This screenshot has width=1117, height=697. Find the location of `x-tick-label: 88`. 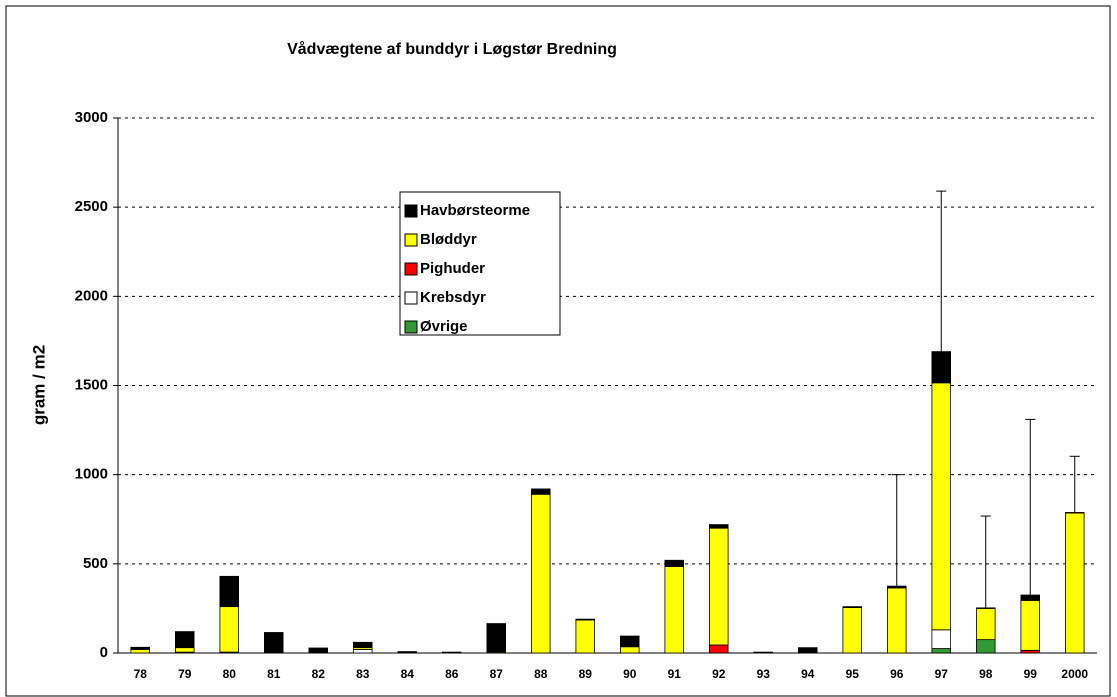

x-tick-label: 88 is located at coordinates (541, 674).